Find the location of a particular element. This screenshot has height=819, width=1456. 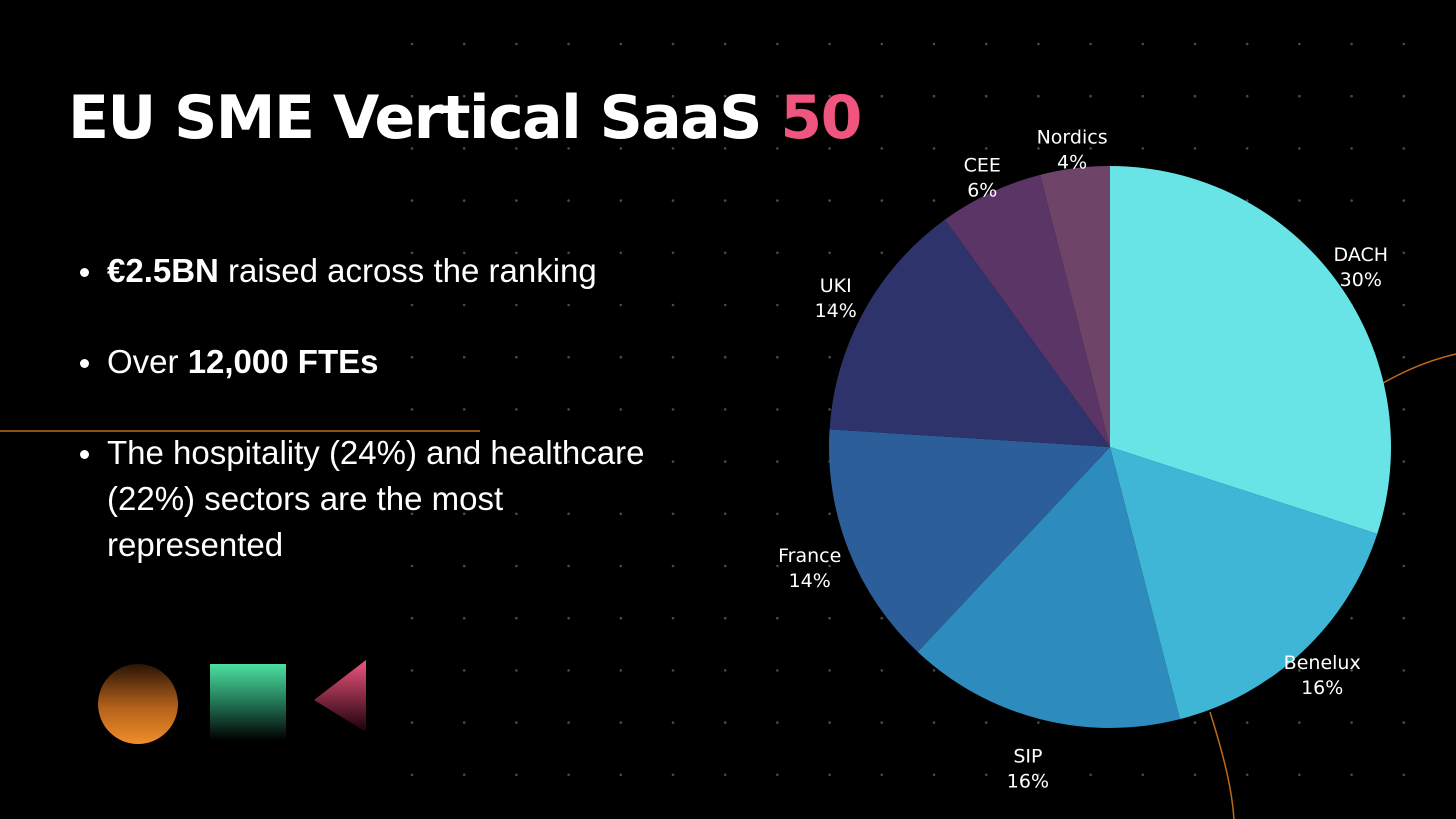

pie-slice-uki is located at coordinates (969, 333).